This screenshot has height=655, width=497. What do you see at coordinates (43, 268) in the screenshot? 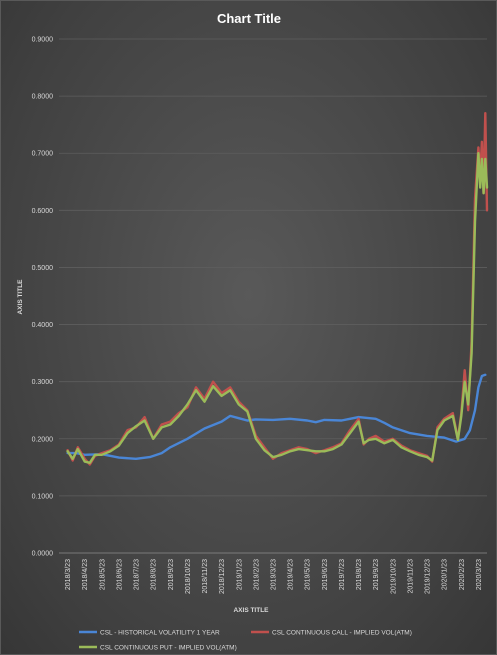
I see `y-tick-label: 0.5000` at bounding box center [43, 268].